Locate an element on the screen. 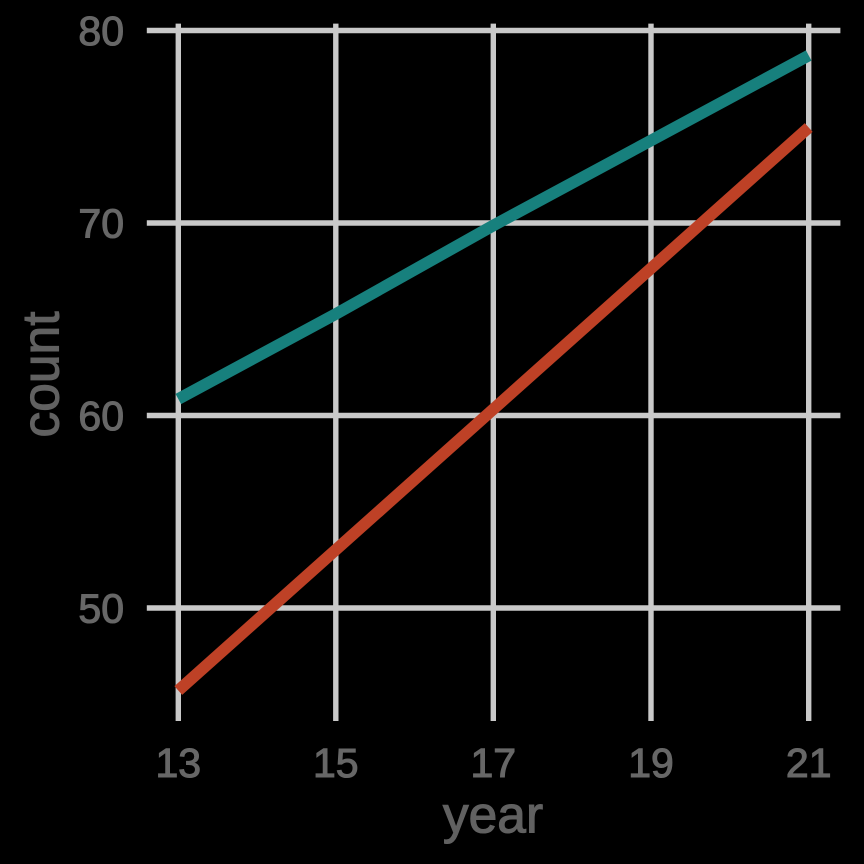 The image size is (864, 864). svg-text: 17 is located at coordinates (493, 763).